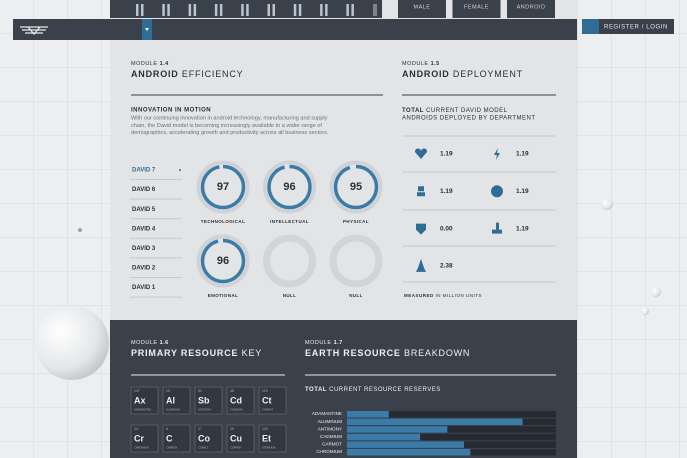  I want to click on module-title-part: ANDROID, so click(155, 74).